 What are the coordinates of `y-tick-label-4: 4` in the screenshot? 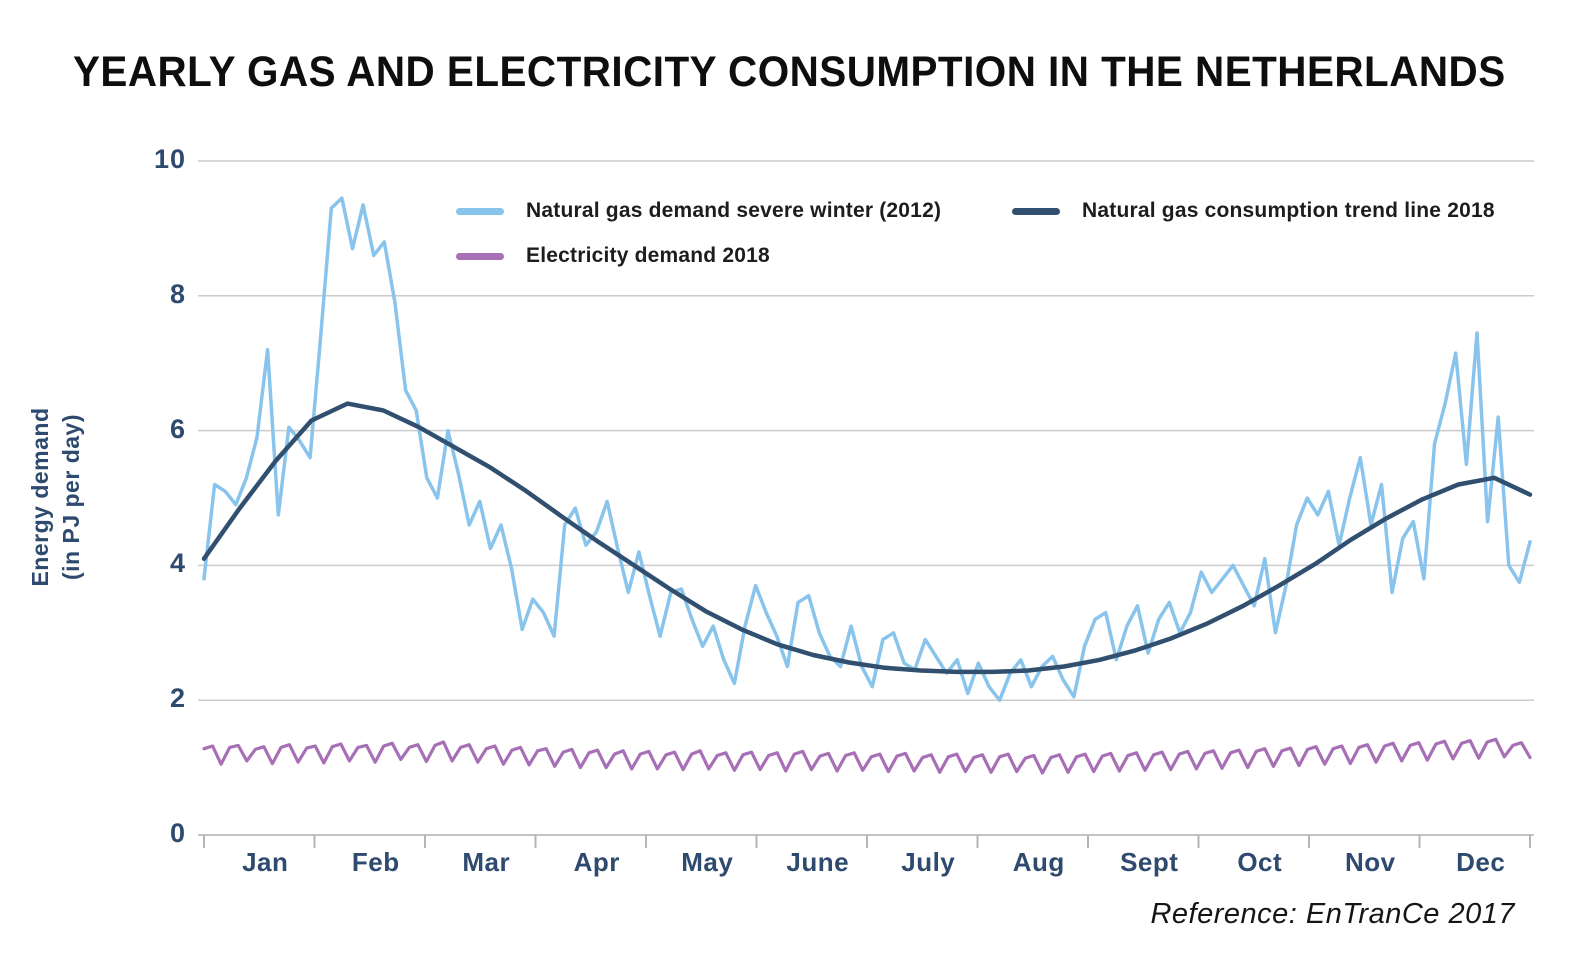 It's located at (177, 563).